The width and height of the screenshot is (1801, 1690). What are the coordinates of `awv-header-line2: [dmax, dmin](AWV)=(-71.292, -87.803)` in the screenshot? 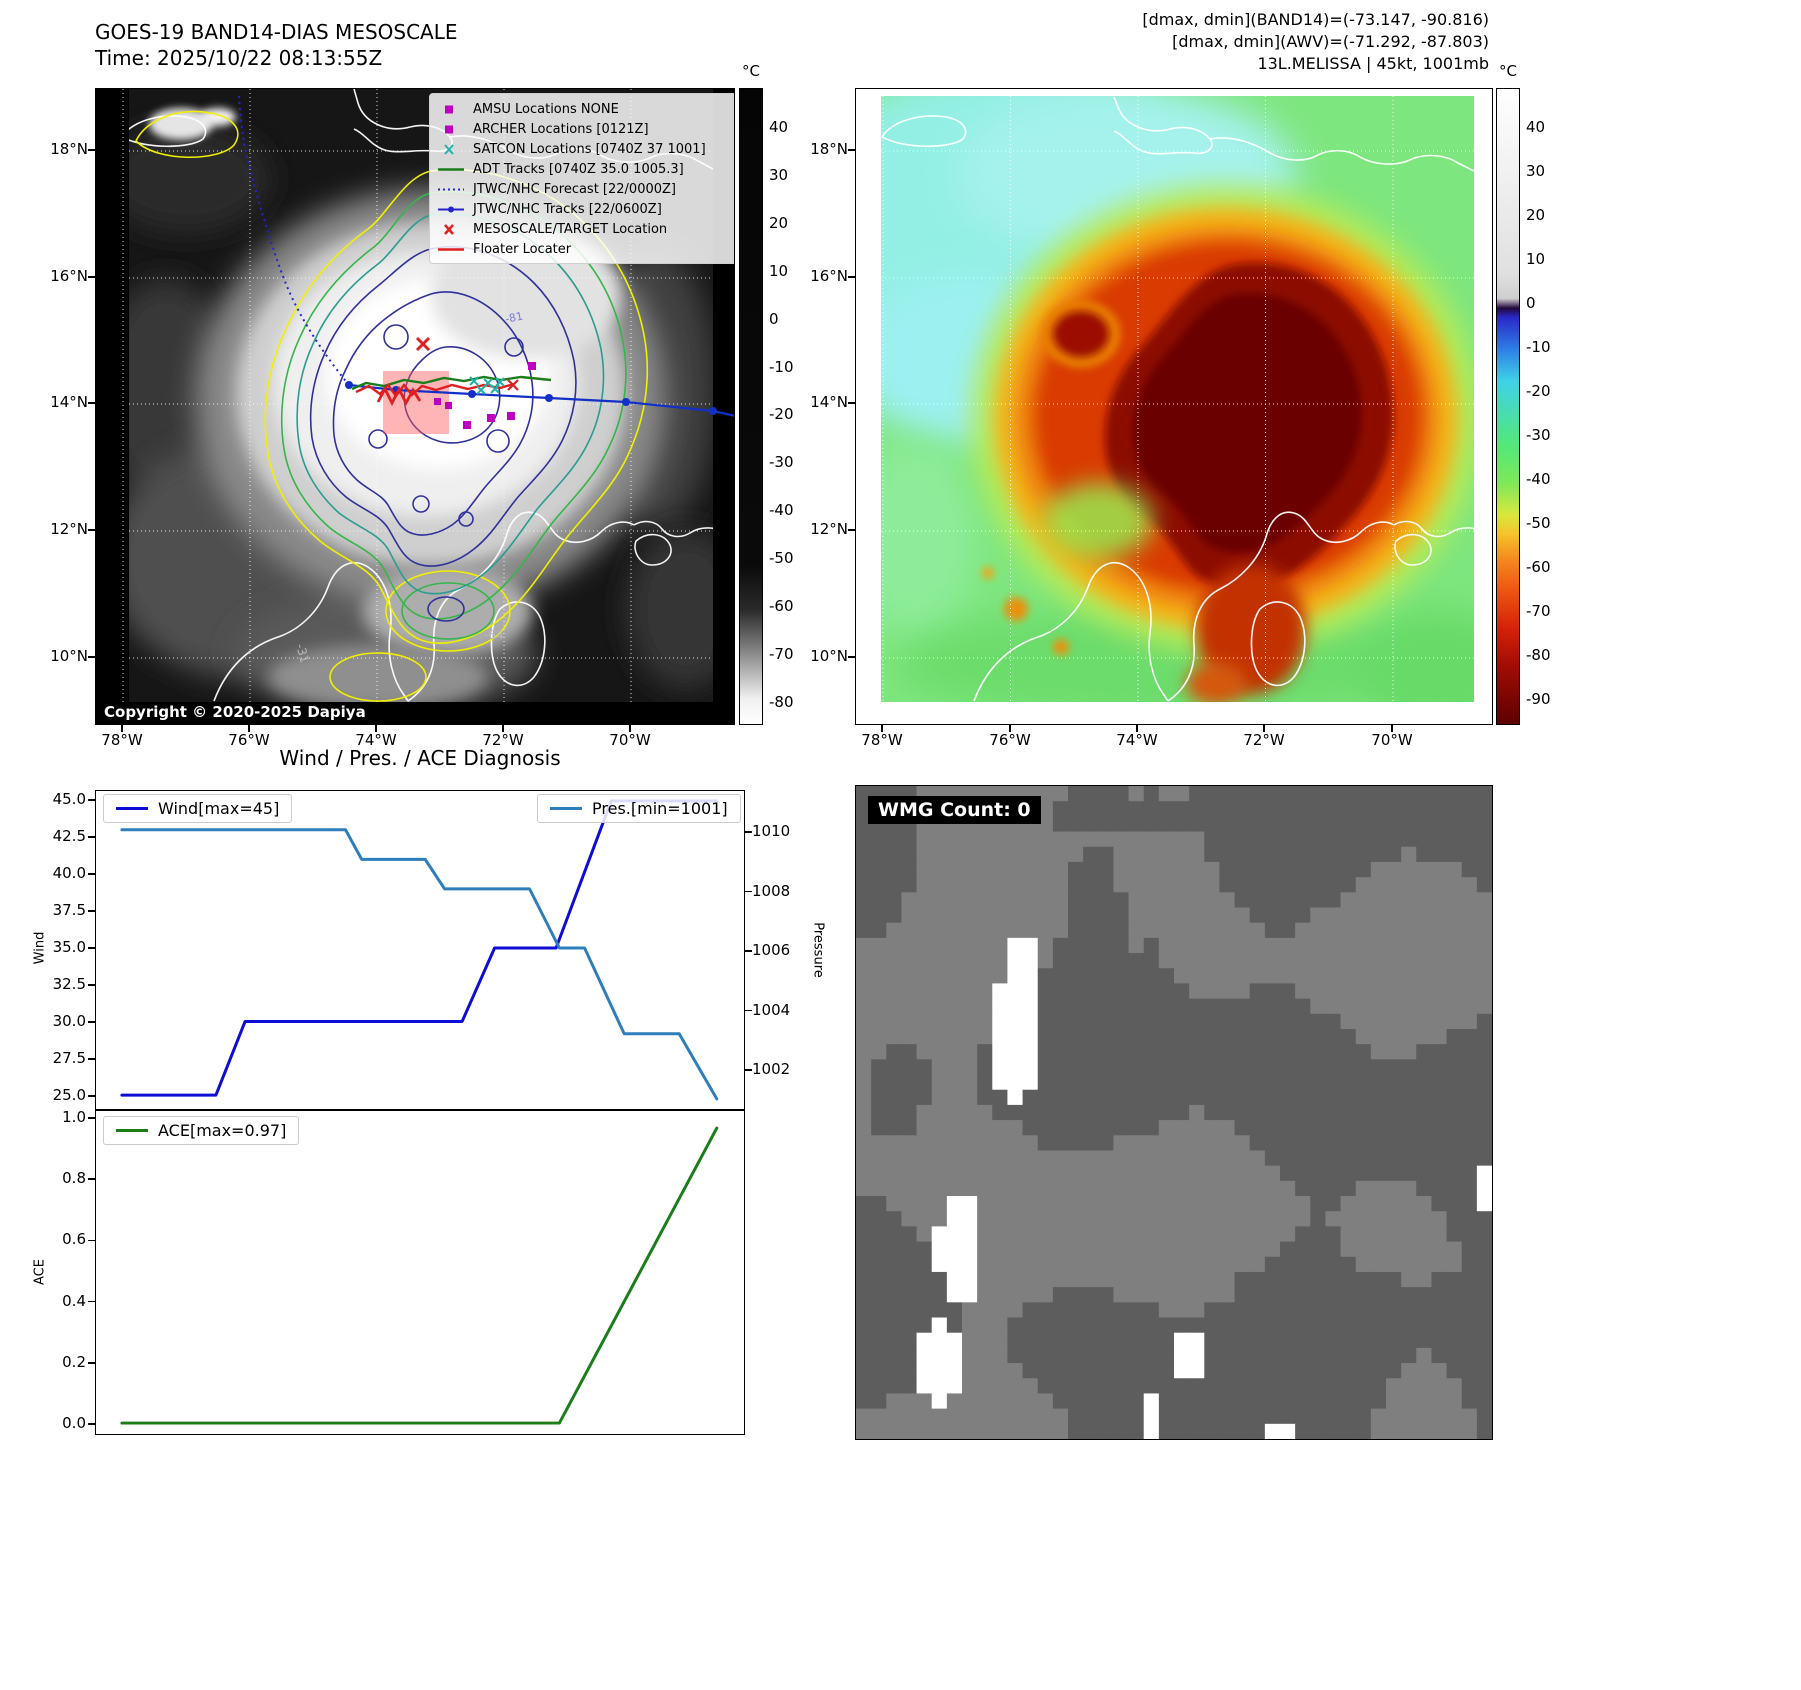 It's located at (1330, 41).